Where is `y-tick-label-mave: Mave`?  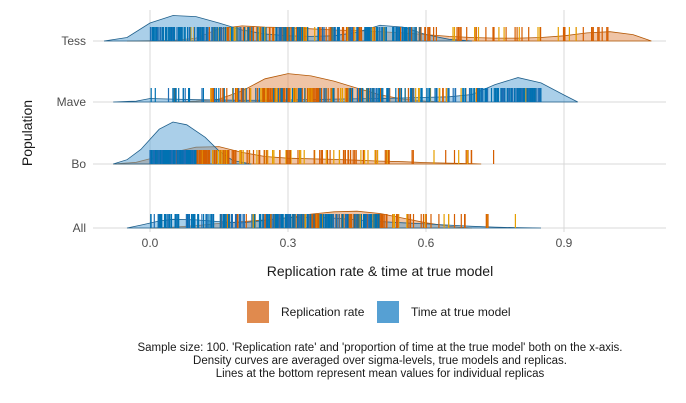 y-tick-label-mave: Mave is located at coordinates (72, 102).